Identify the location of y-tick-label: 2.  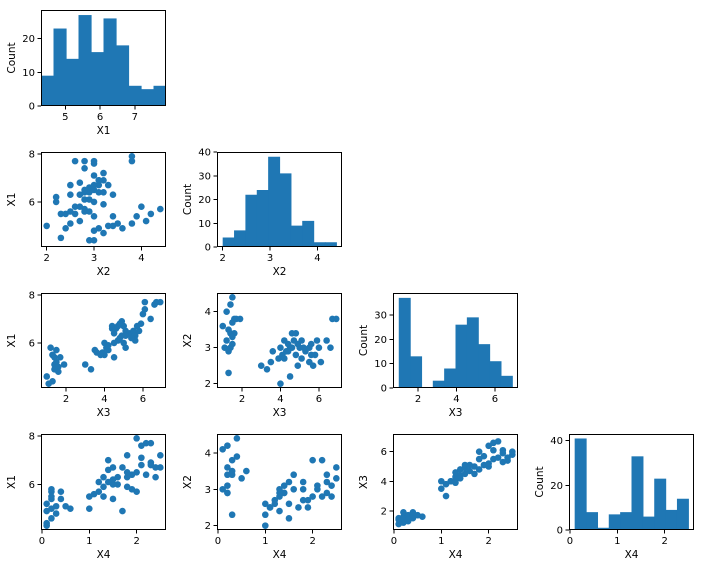
(384, 511).